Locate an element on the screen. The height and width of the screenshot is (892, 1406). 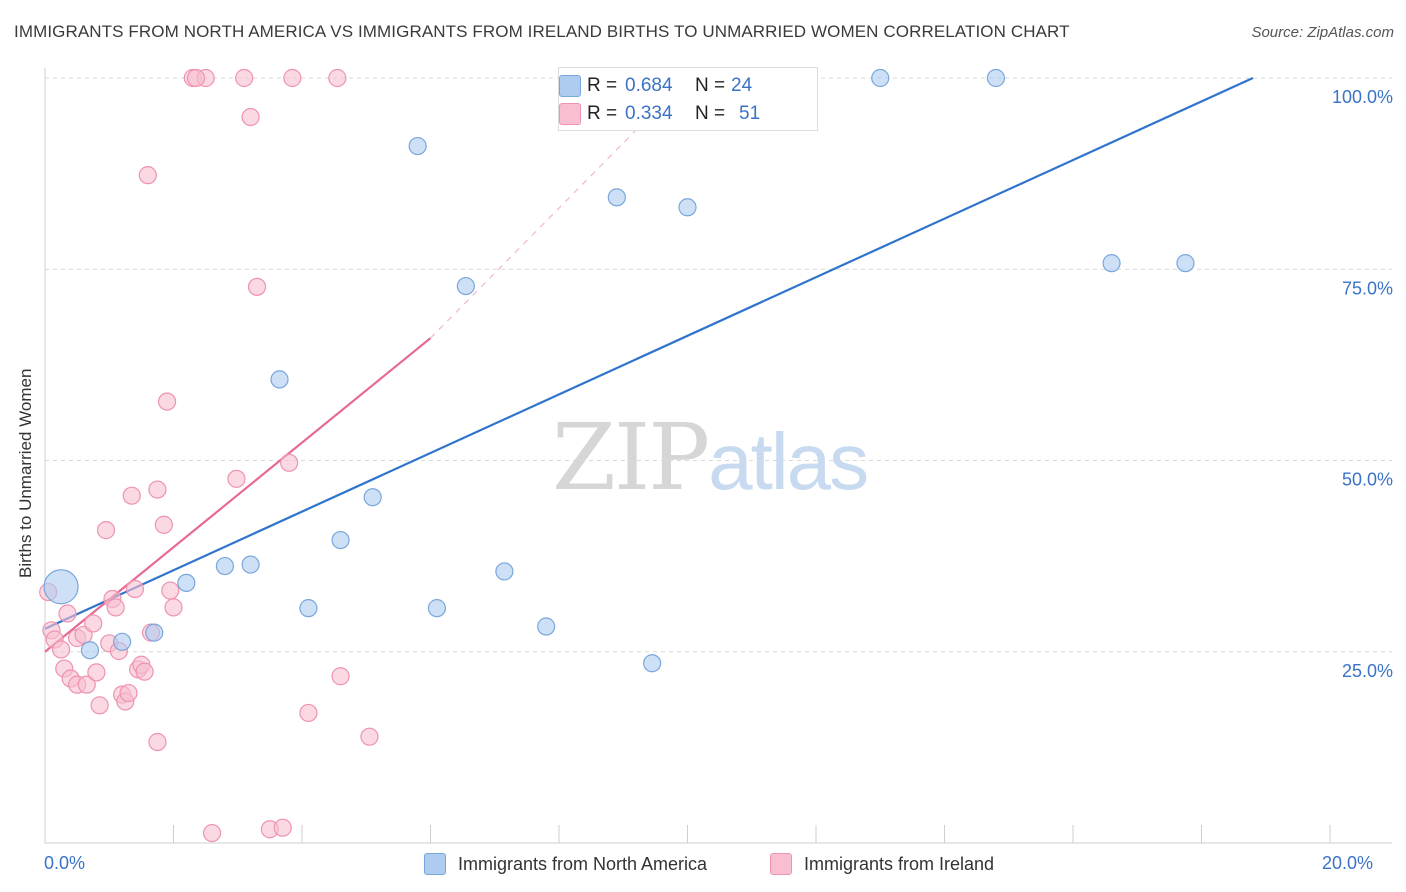
bottom-legend-north-america: Immigrants from North America is located at coordinates (565, 864).